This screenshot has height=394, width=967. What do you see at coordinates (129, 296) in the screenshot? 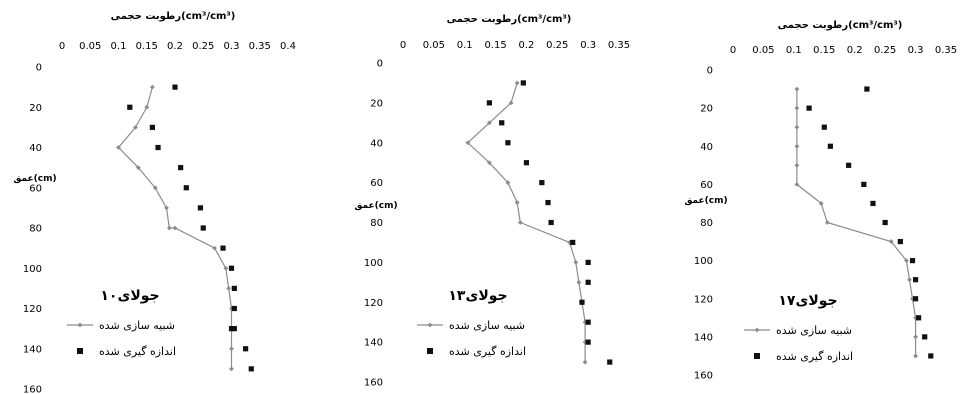
I see `date-annotation: ۱۰جولای` at bounding box center [129, 296].